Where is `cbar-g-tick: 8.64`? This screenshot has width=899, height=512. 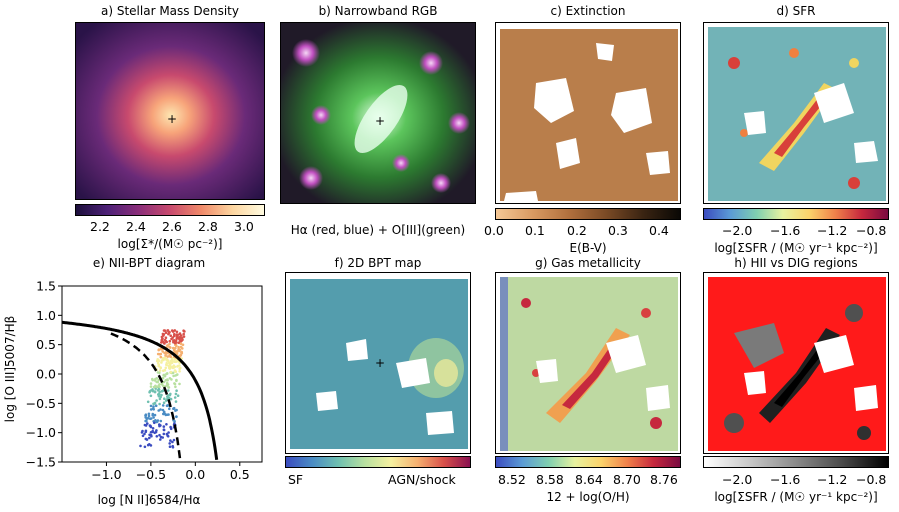 cbar-g-tick: 8.64 is located at coordinates (589, 479).